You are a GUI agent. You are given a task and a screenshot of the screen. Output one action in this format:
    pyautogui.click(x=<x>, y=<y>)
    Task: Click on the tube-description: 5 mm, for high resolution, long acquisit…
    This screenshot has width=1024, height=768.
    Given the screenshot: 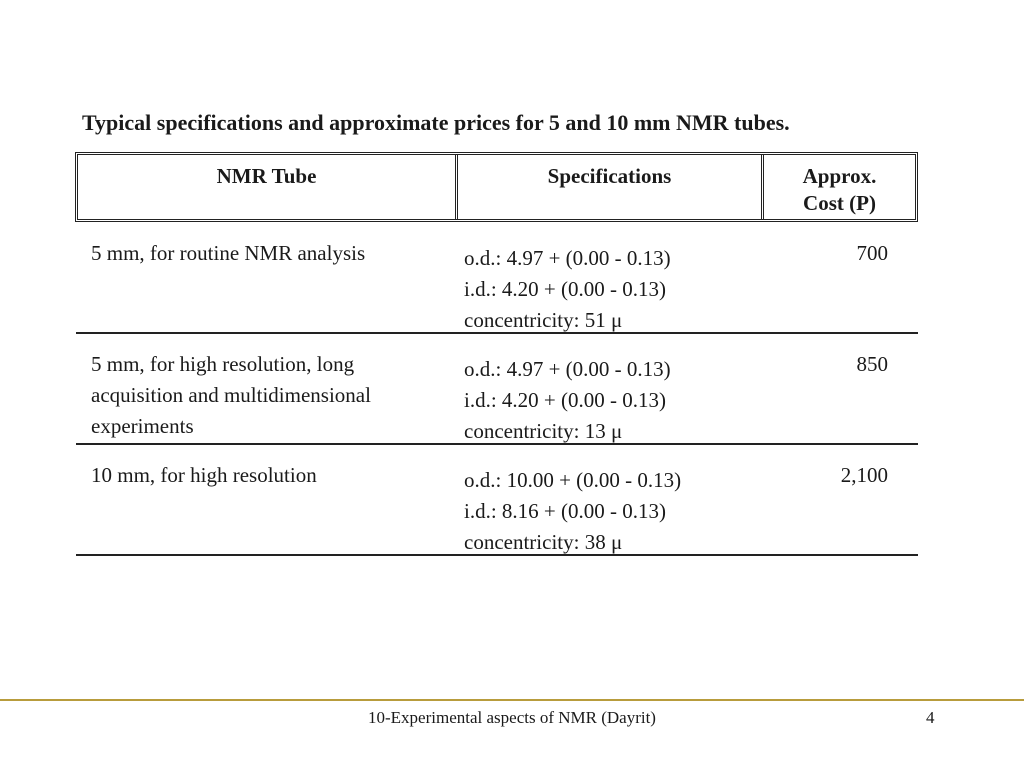 What is the action you would take?
    pyautogui.click(x=266, y=395)
    